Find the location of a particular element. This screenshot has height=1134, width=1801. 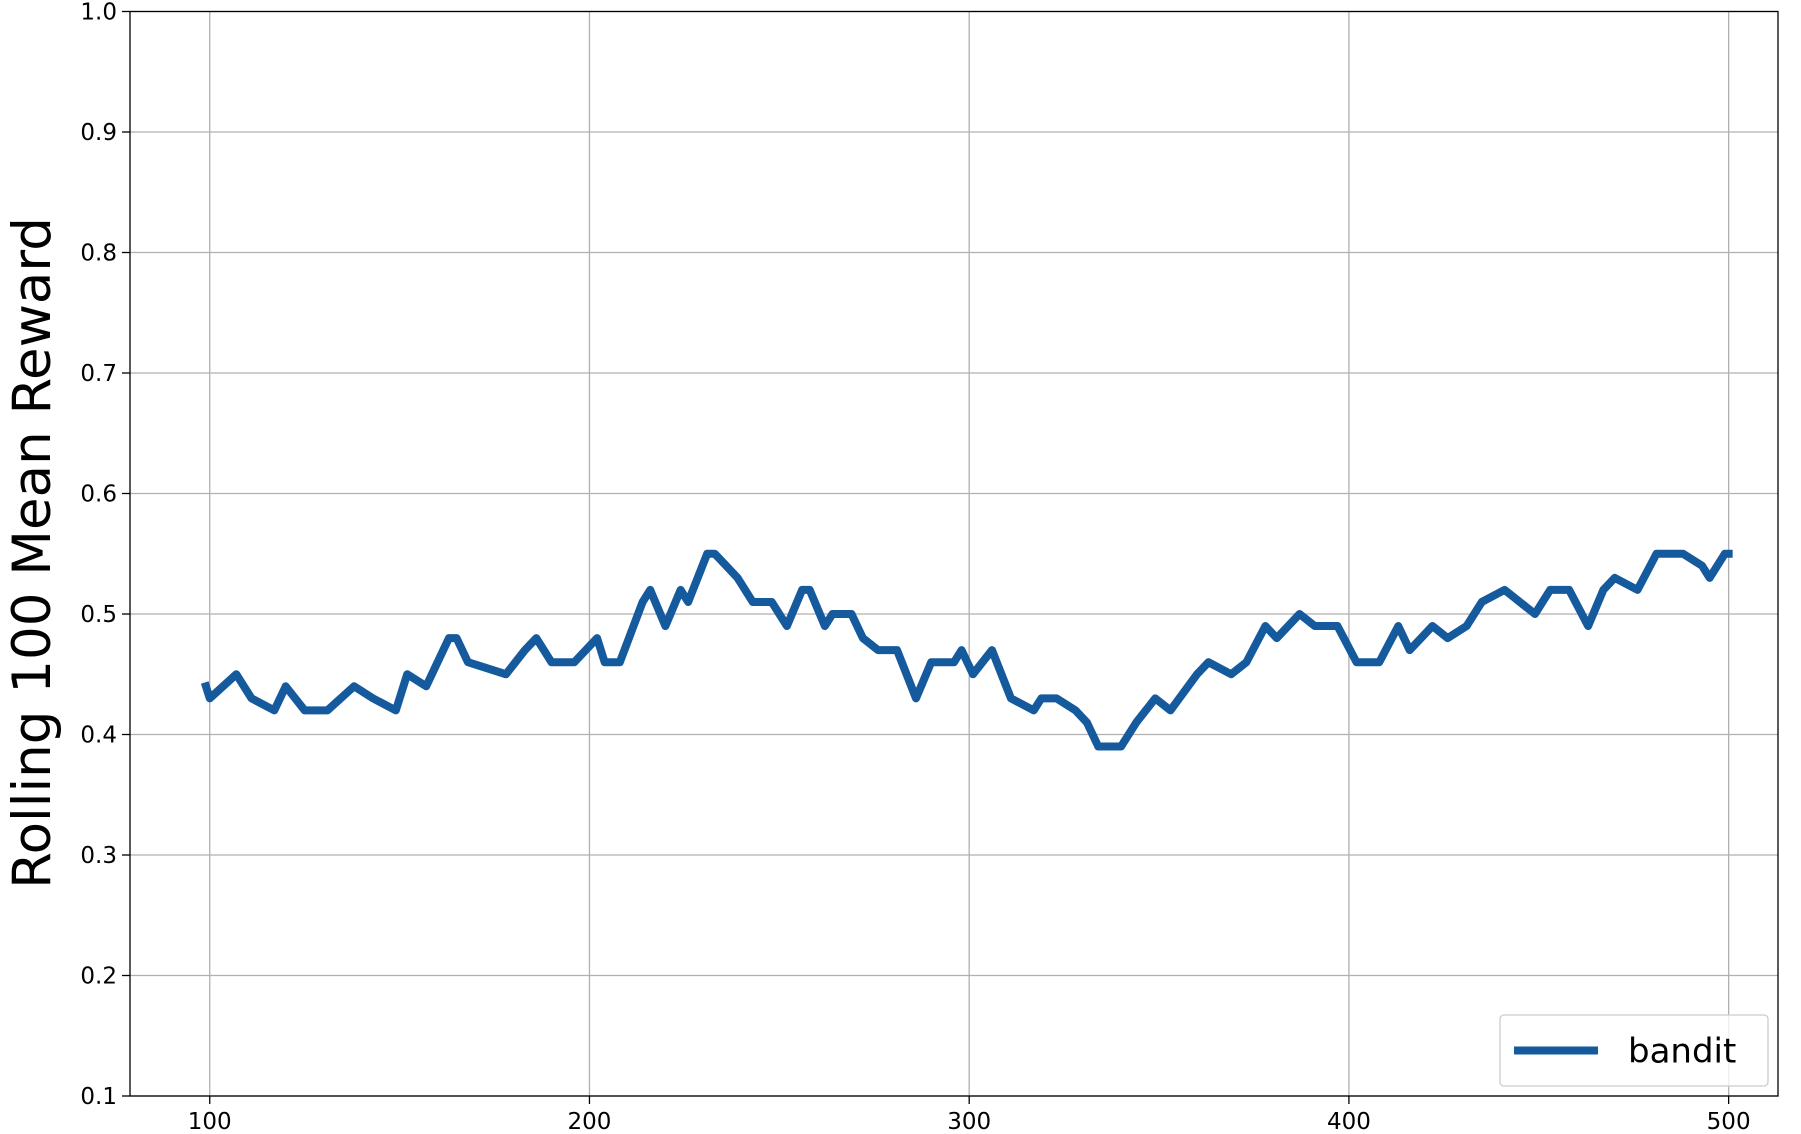

x-tick-label: 500 is located at coordinates (1729, 1121).